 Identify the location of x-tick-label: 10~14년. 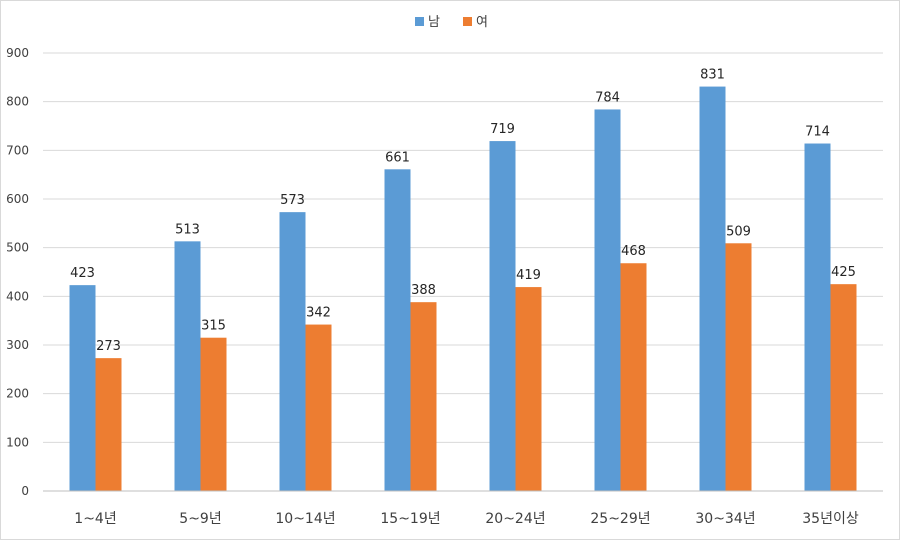
(305, 519).